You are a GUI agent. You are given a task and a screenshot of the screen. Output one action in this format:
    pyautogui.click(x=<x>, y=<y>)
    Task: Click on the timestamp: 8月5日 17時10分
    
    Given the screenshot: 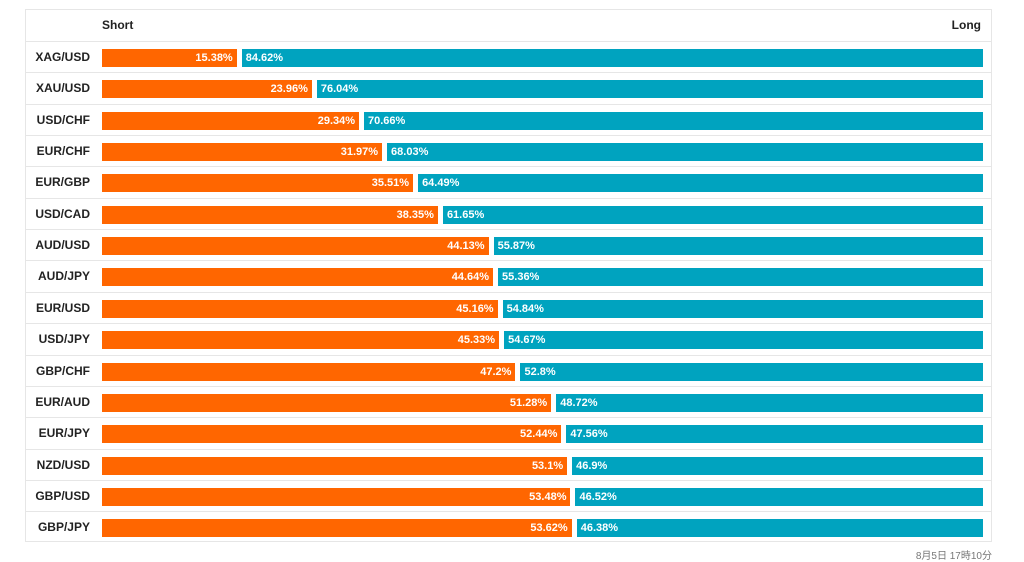 What is the action you would take?
    pyautogui.click(x=953, y=556)
    